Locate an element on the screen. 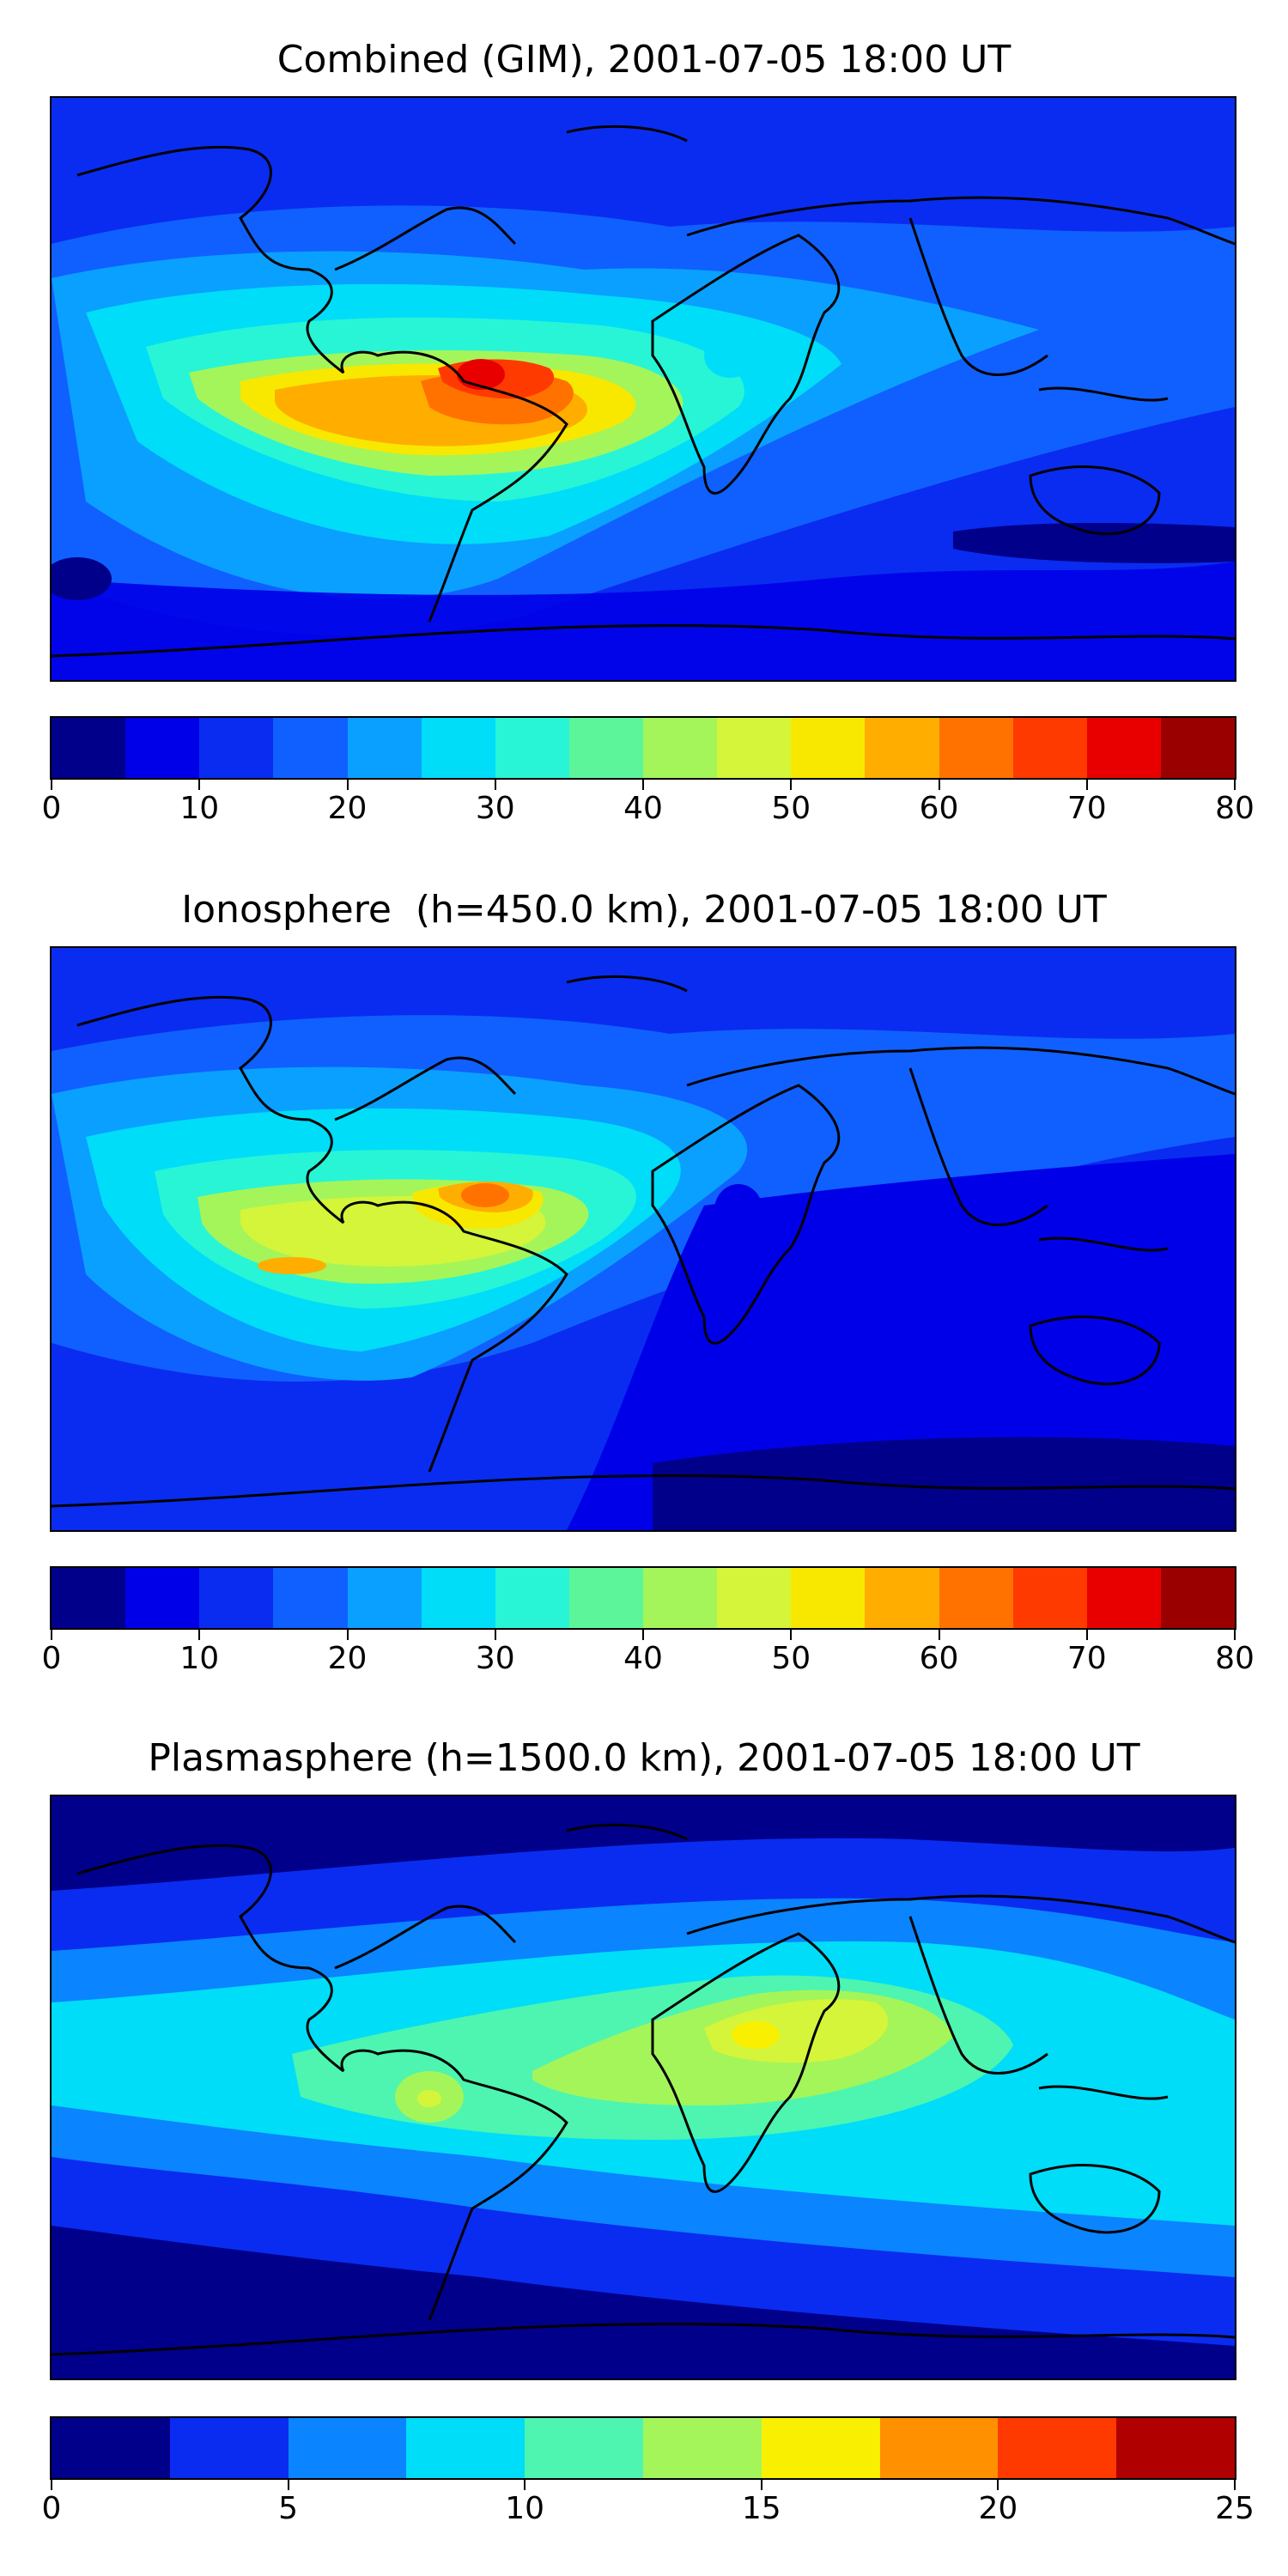 This screenshot has width=1288, height=2576. colorbar-tick-label: 5 is located at coordinates (289, 2508).